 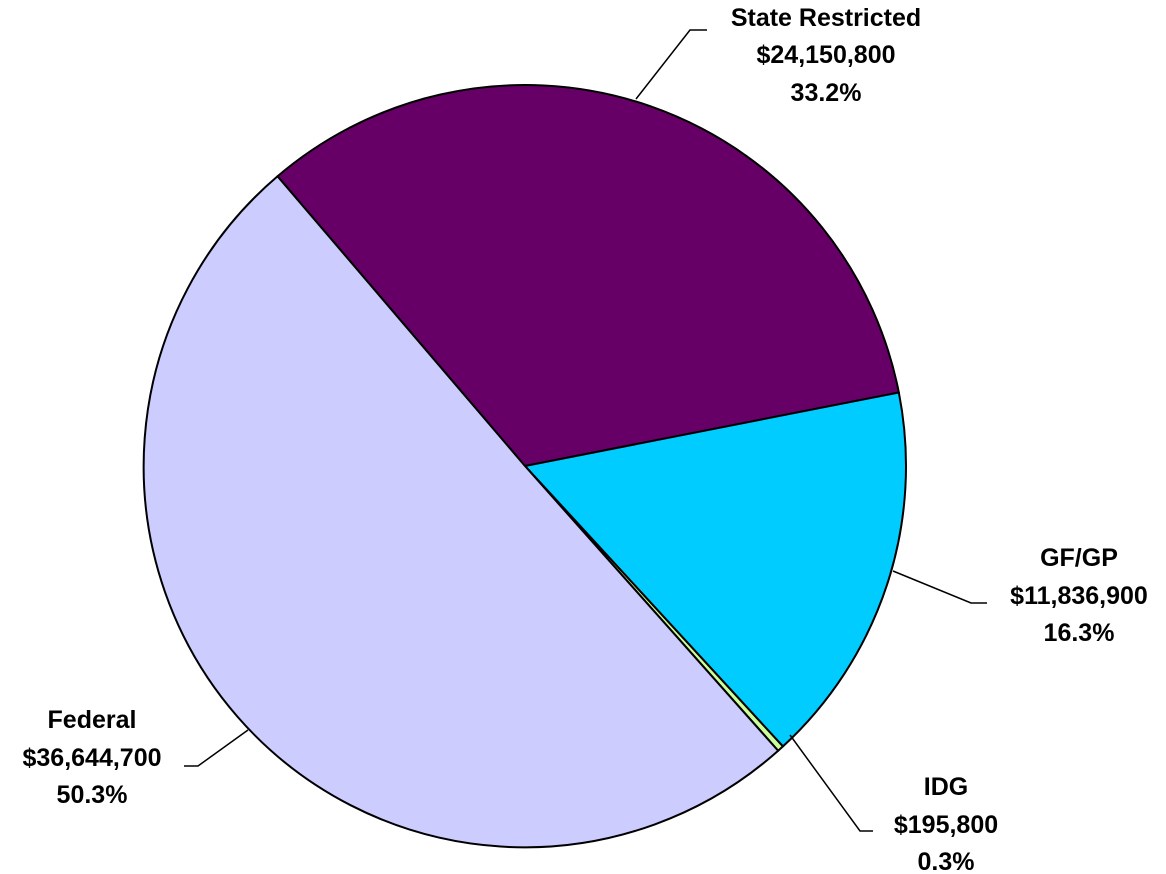 I want to click on label-idg-amount: $195,800, so click(x=946, y=825).